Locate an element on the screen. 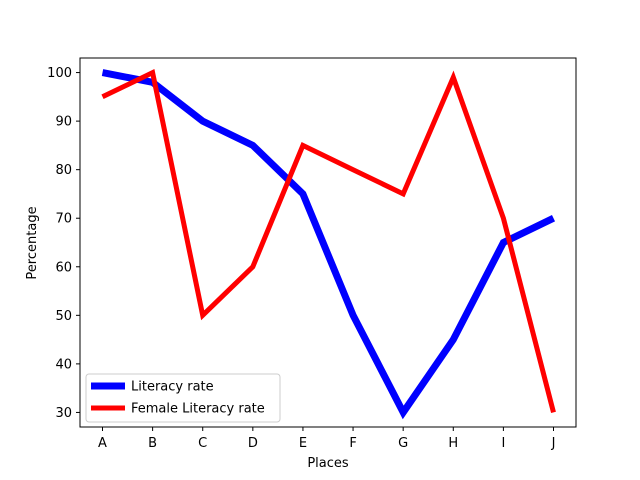 This screenshot has width=640, height=480. x-tick-label: C is located at coordinates (202, 443).